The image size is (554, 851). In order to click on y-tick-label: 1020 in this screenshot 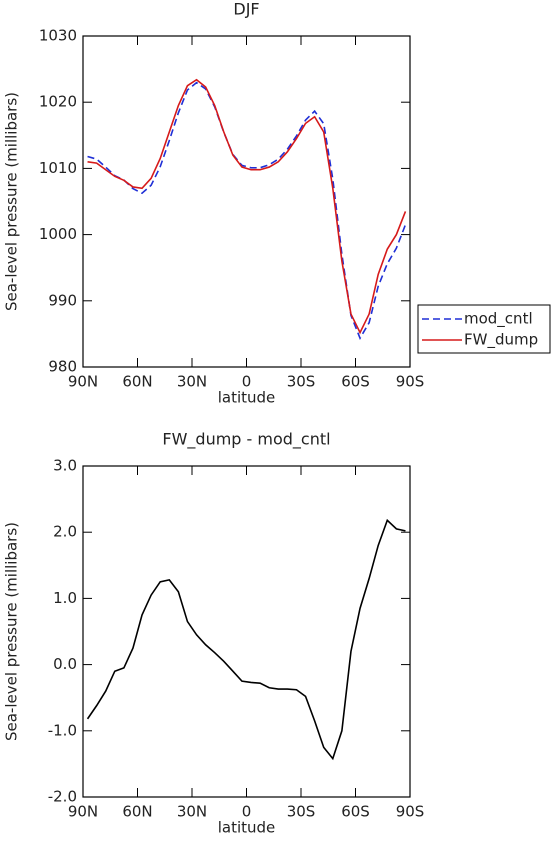, I will do `click(58, 102)`.